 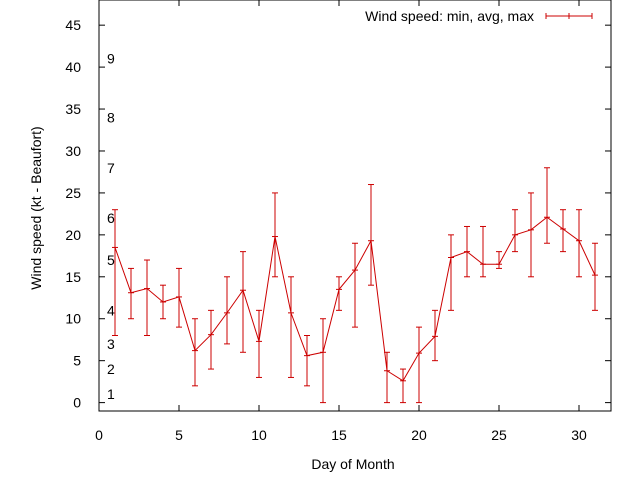 What do you see at coordinates (259, 435) in the screenshot?
I see `x-tick-label: 10` at bounding box center [259, 435].